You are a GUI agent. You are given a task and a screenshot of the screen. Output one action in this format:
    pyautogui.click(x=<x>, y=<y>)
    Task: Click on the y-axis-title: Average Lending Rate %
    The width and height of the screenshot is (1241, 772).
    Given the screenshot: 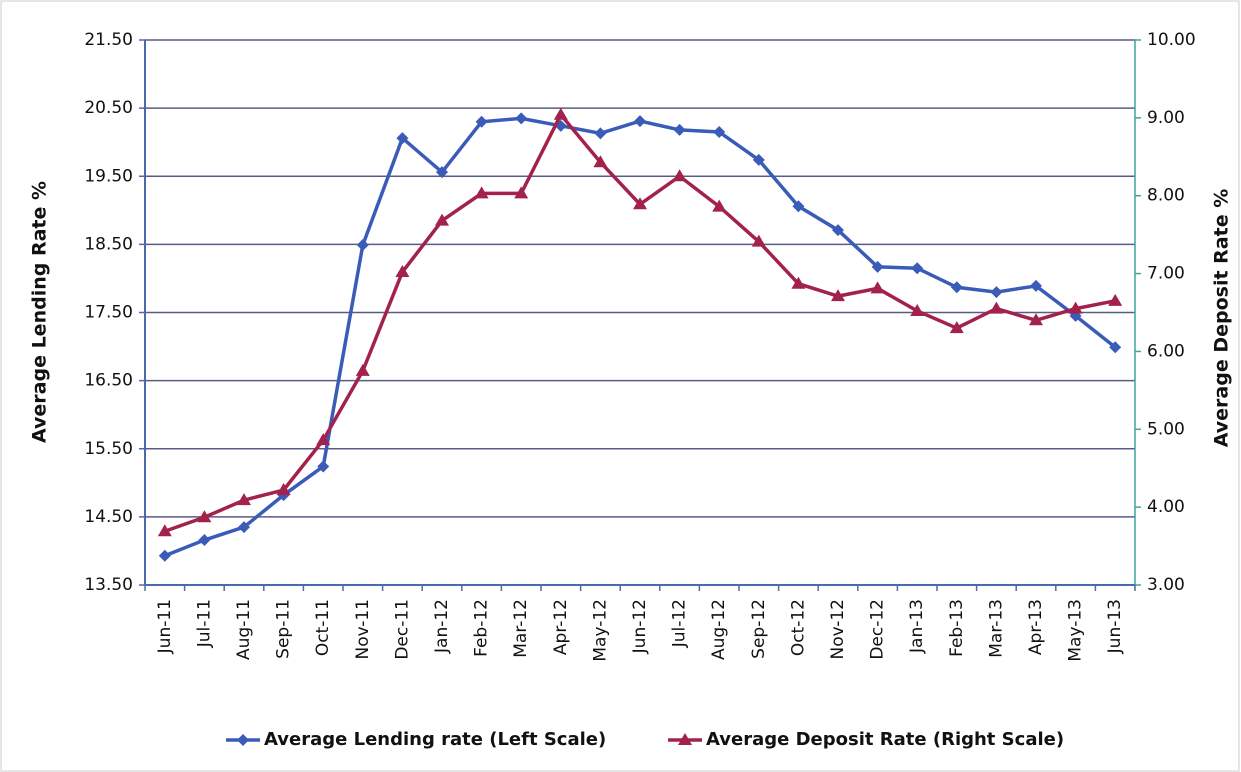 What is the action you would take?
    pyautogui.click(x=40, y=312)
    